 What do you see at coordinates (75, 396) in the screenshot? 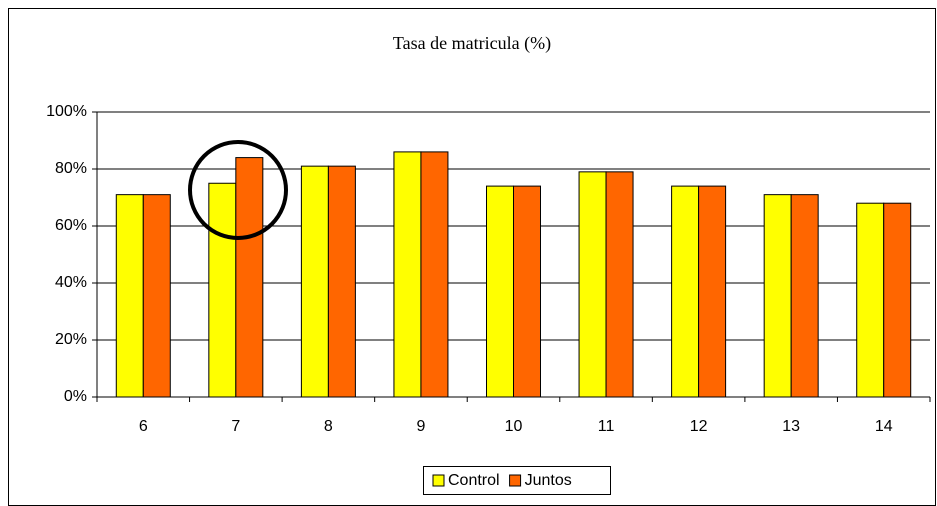
I see `y-tick-label: 0%` at bounding box center [75, 396].